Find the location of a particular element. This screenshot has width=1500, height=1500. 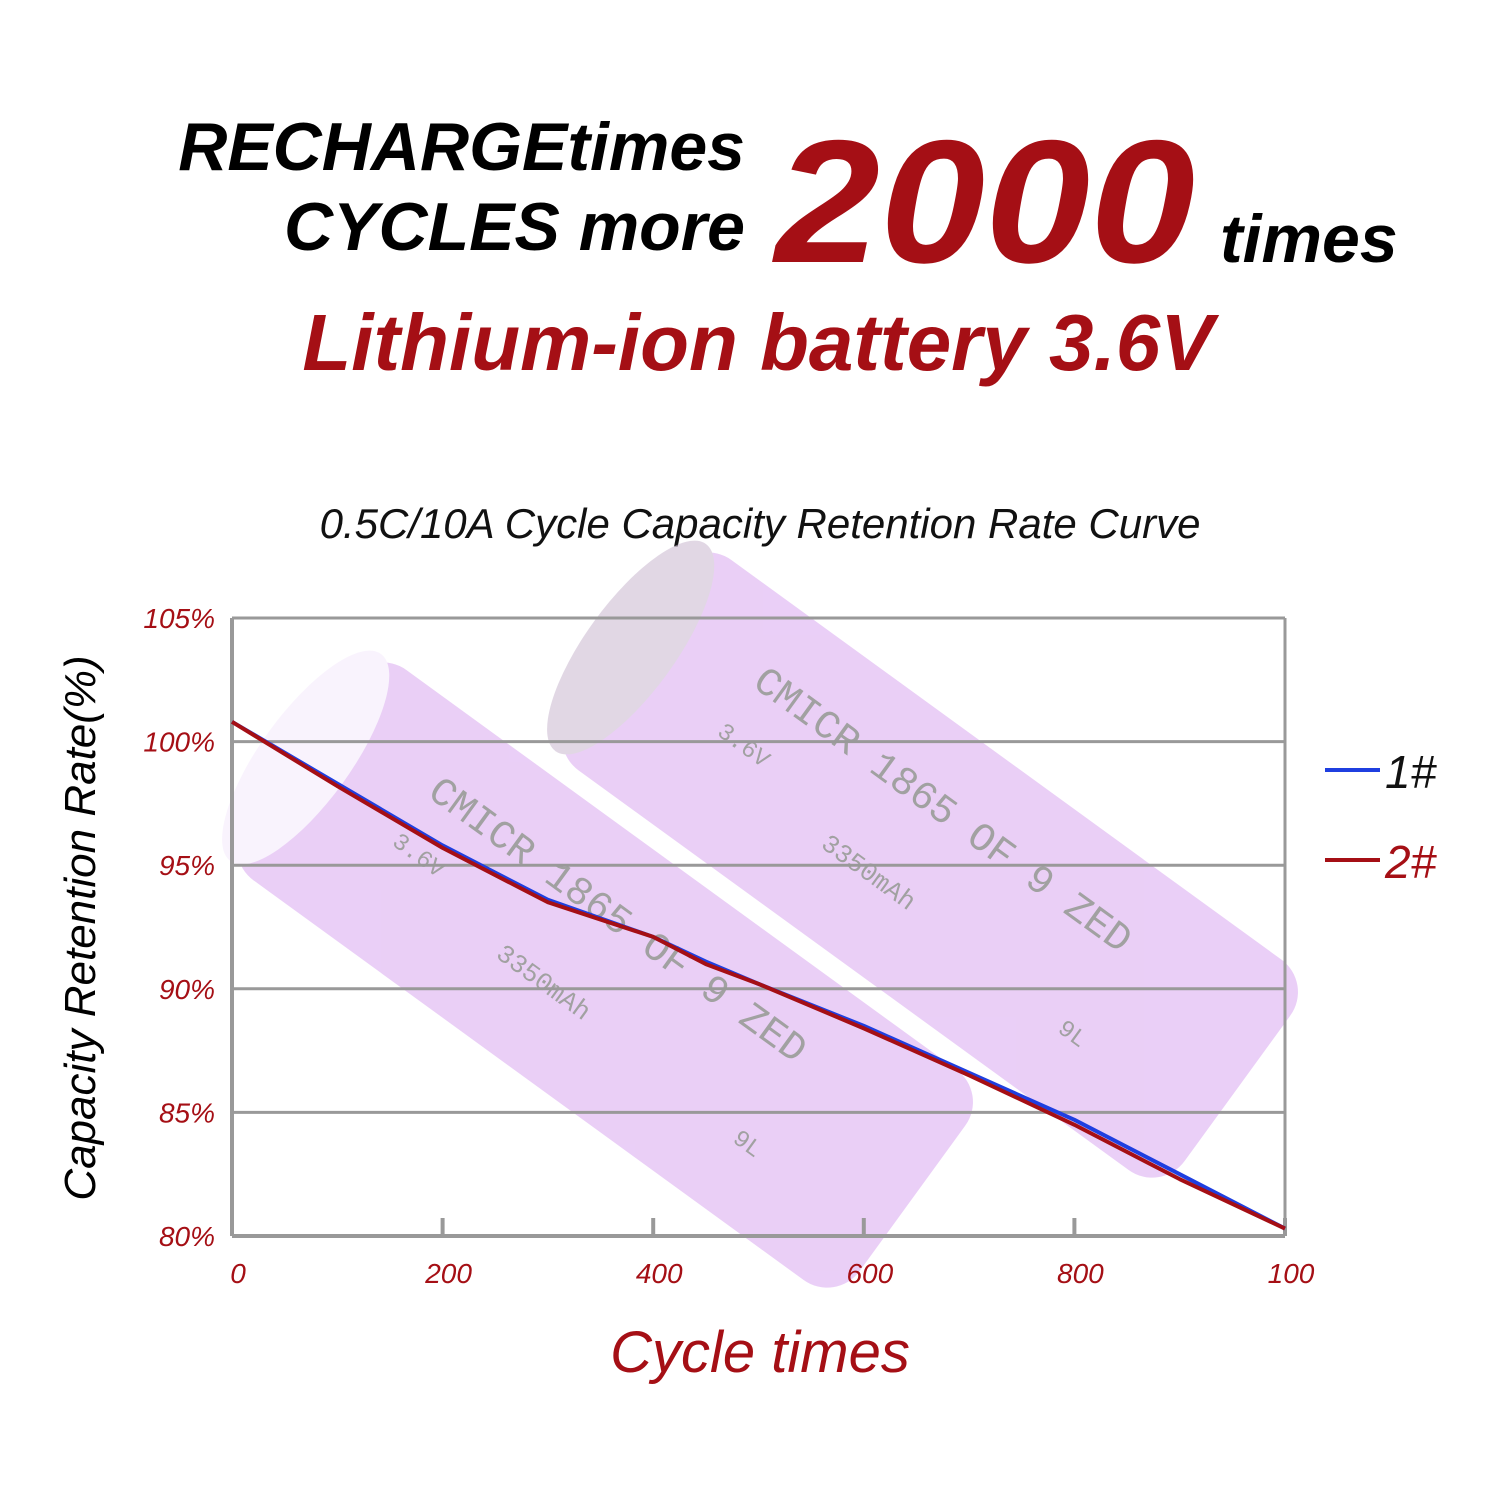

x-tick-label: 800 is located at coordinates (1080, 1273).